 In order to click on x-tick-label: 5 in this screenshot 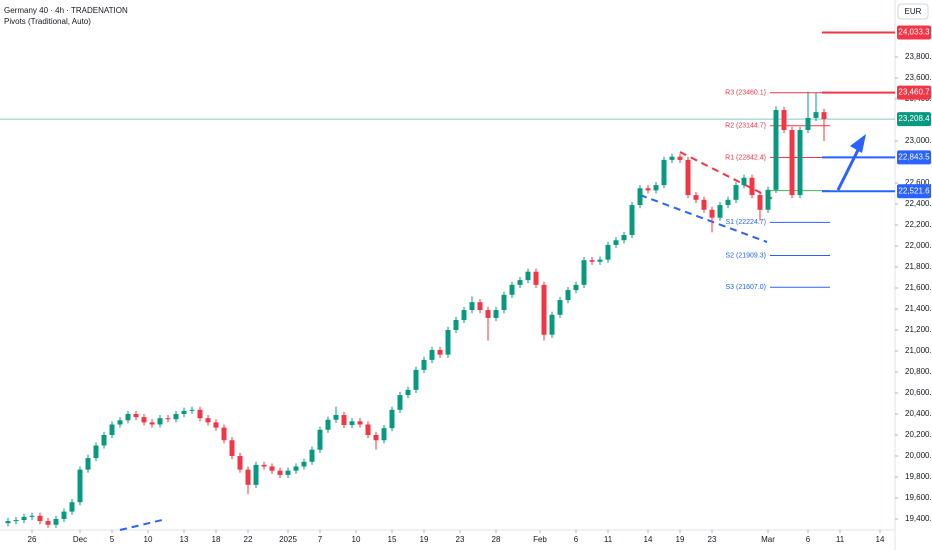, I will do `click(112, 539)`.